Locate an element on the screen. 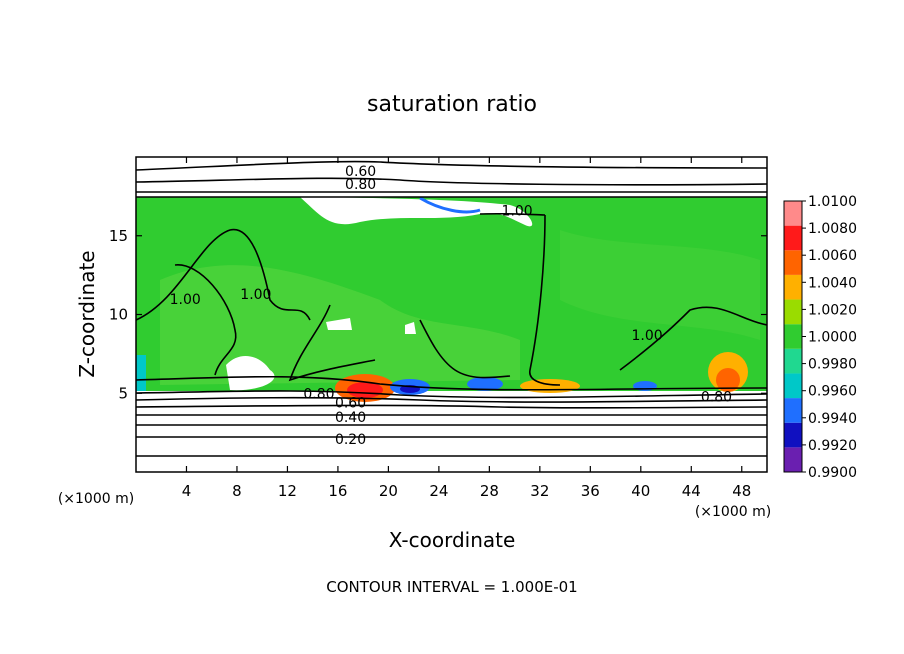  colorbar-label: 1.0080 is located at coordinates (832, 229).